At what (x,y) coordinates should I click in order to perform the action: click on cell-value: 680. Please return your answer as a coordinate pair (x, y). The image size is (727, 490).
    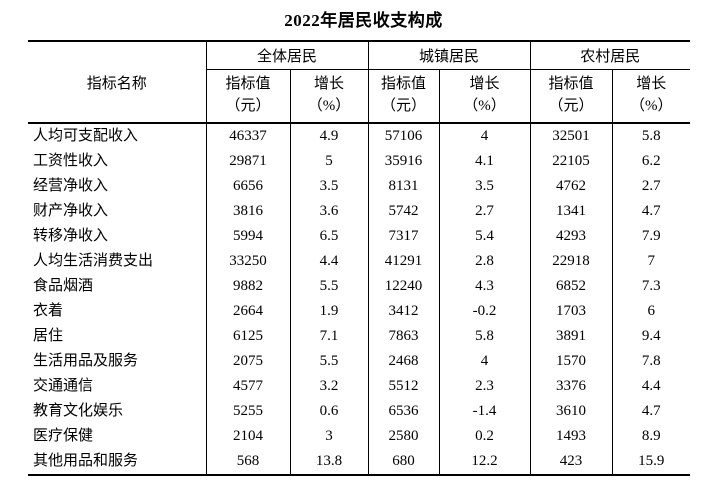
    Looking at the image, I should click on (403, 462).